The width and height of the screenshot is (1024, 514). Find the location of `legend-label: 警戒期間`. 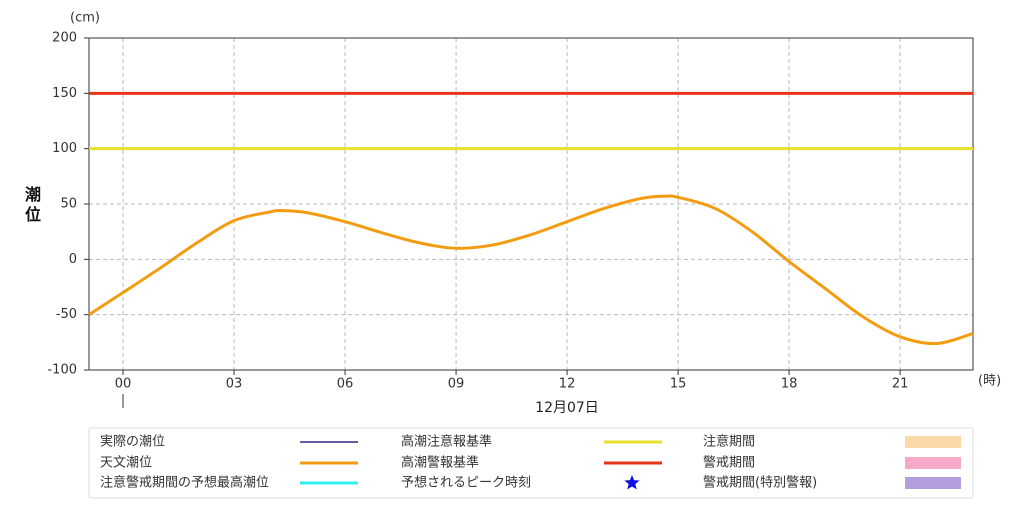

legend-label: 警戒期間 is located at coordinates (729, 463).